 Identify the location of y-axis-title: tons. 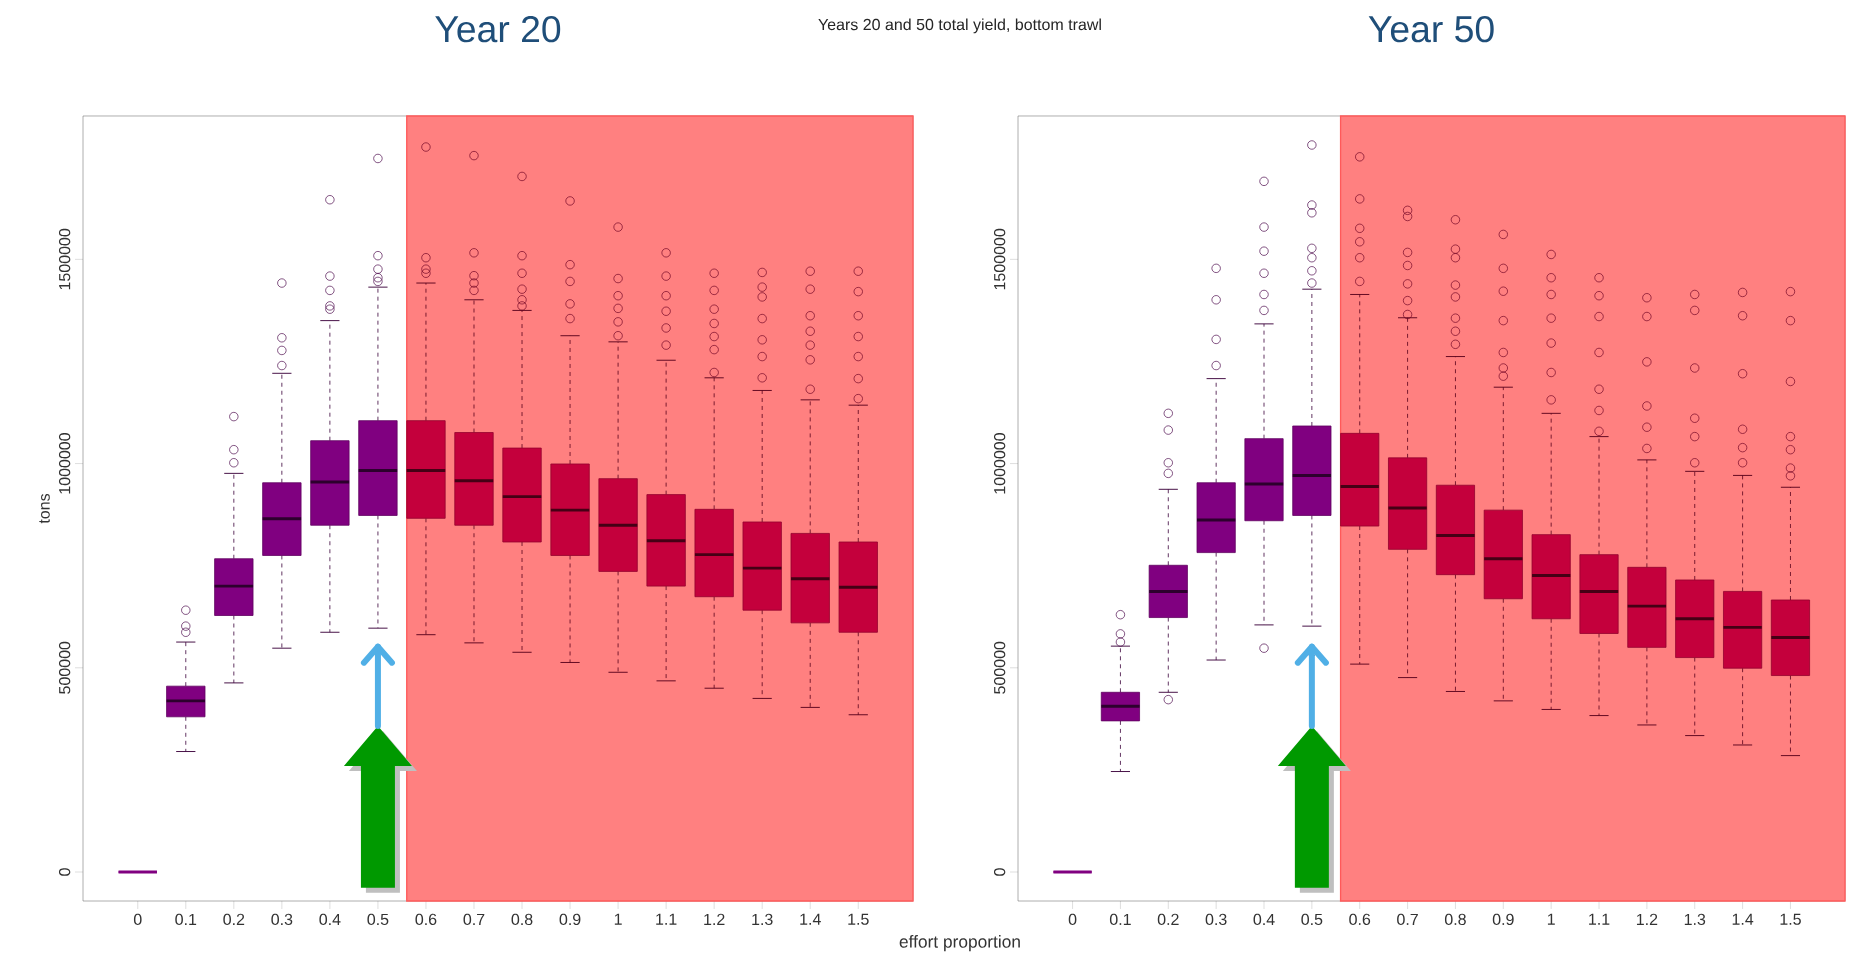
(44, 508).